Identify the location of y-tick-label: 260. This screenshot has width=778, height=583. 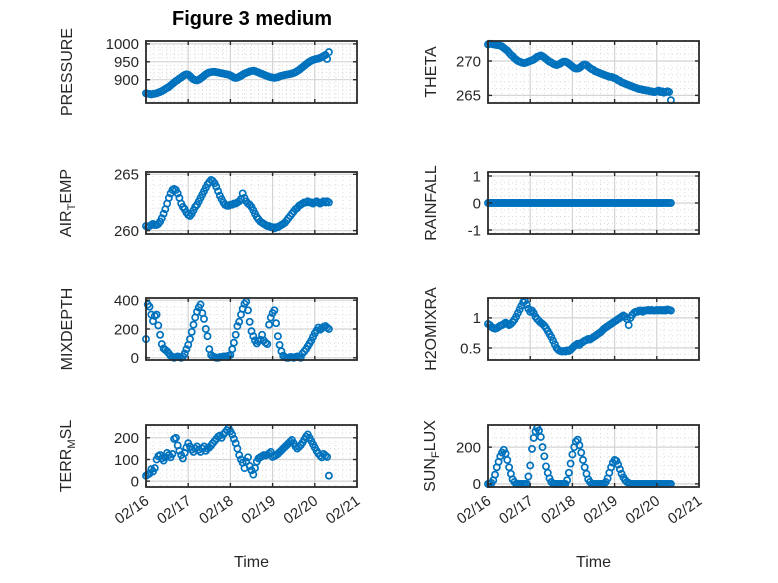
(126, 231).